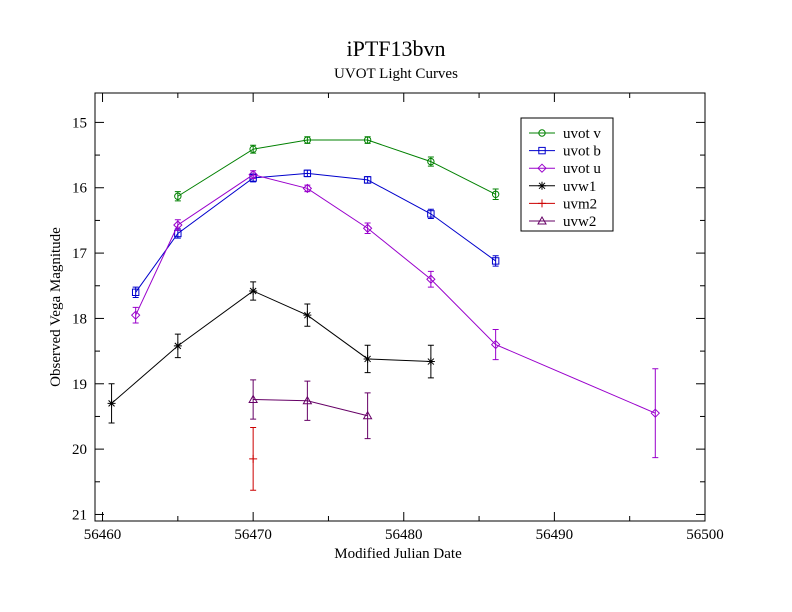  What do you see at coordinates (555, 535) in the screenshot?
I see `x-tick-label: 56490` at bounding box center [555, 535].